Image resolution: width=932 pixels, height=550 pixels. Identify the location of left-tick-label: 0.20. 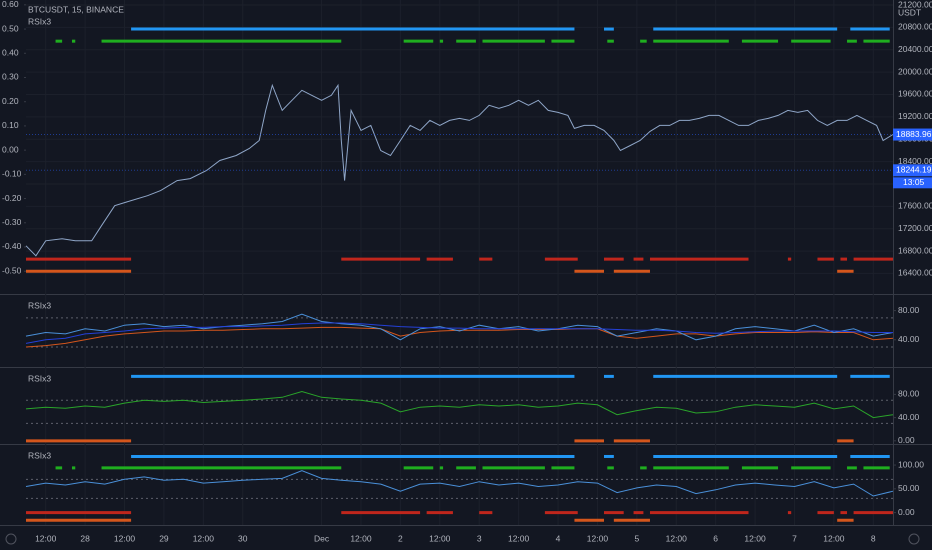
(10, 101).